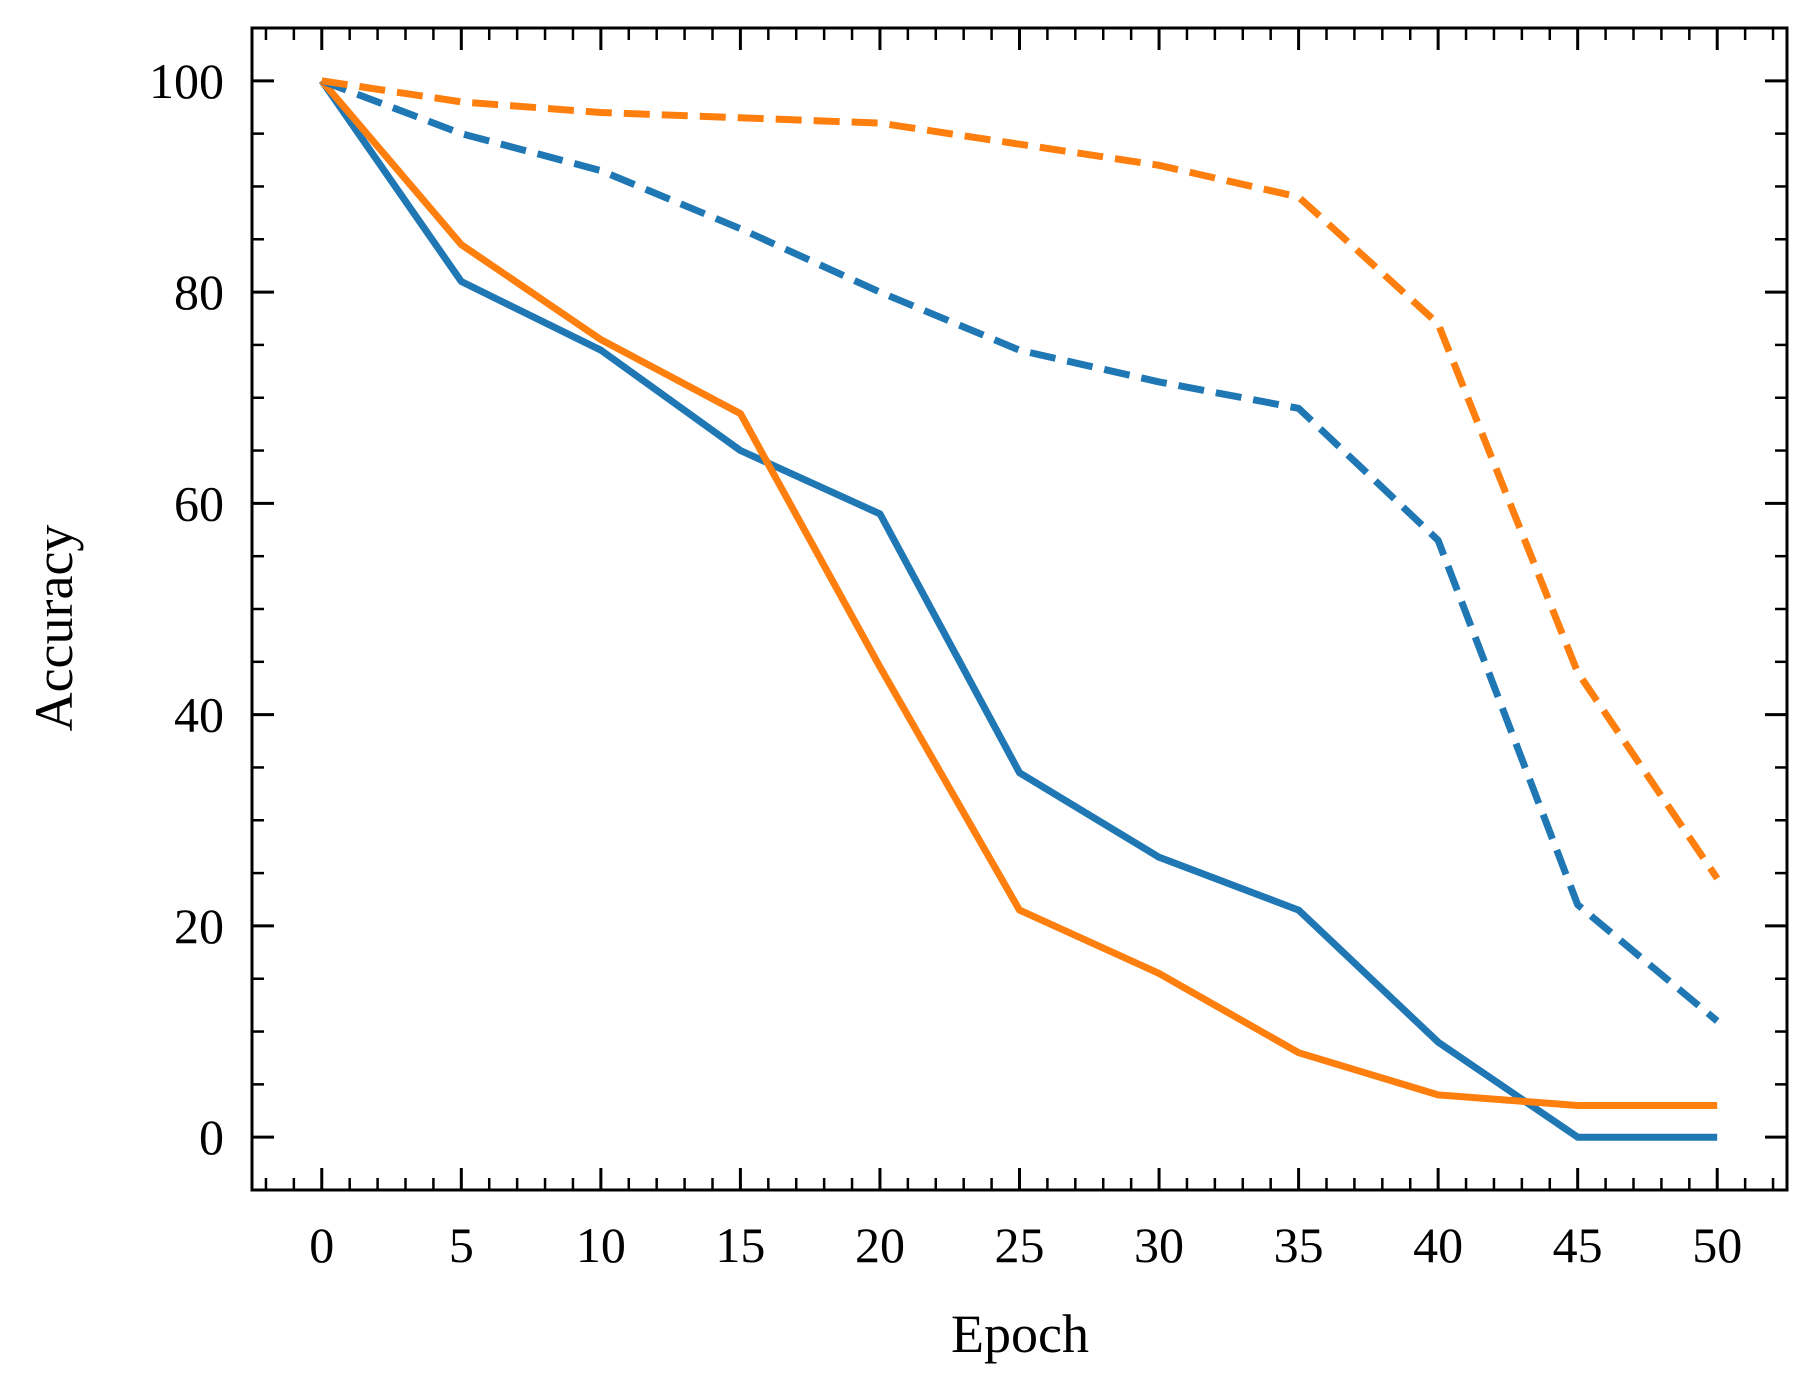 The image size is (1816, 1396). What do you see at coordinates (1578, 1245) in the screenshot?
I see `x-tick-label: 45` at bounding box center [1578, 1245].